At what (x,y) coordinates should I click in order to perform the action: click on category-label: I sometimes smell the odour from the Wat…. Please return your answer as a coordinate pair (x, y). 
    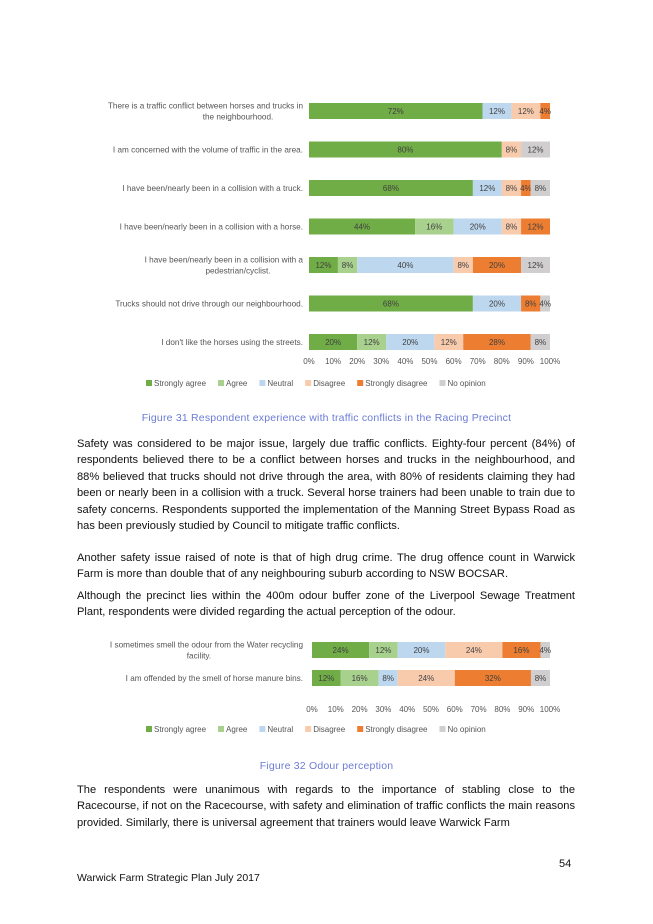
    Looking at the image, I should click on (207, 651).